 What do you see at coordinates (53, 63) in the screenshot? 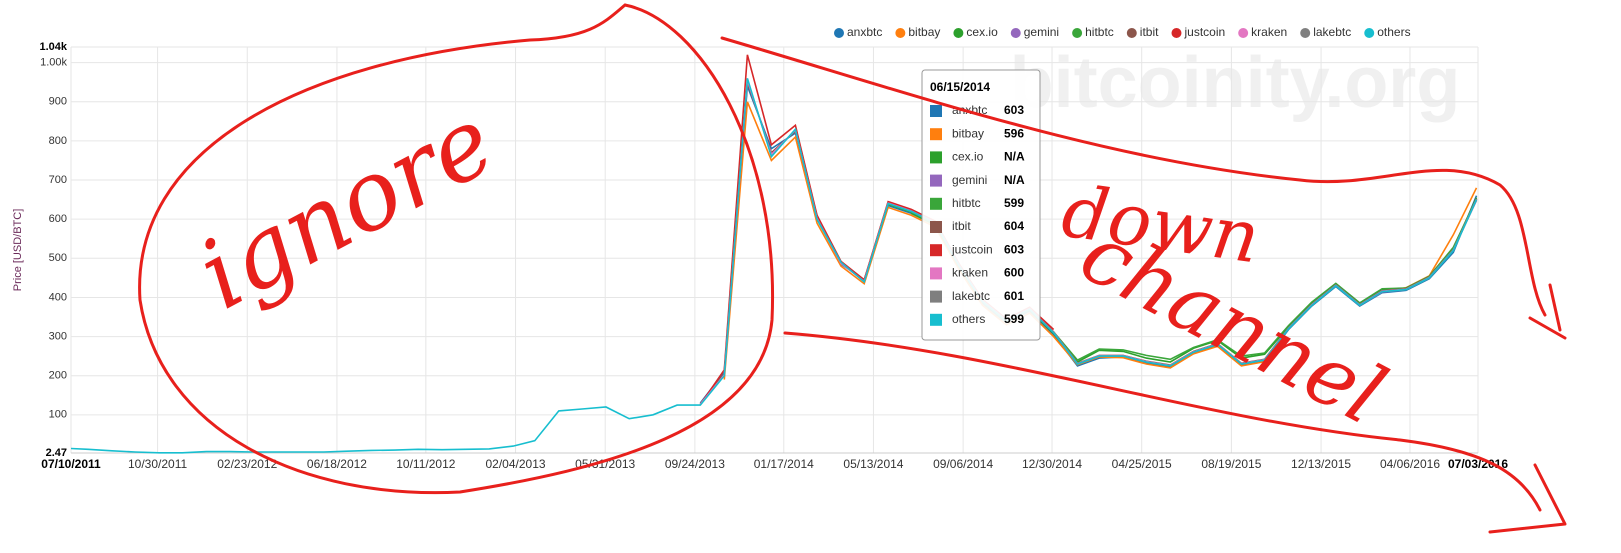
I see `y-tick-label: 1.00k` at bounding box center [53, 63].